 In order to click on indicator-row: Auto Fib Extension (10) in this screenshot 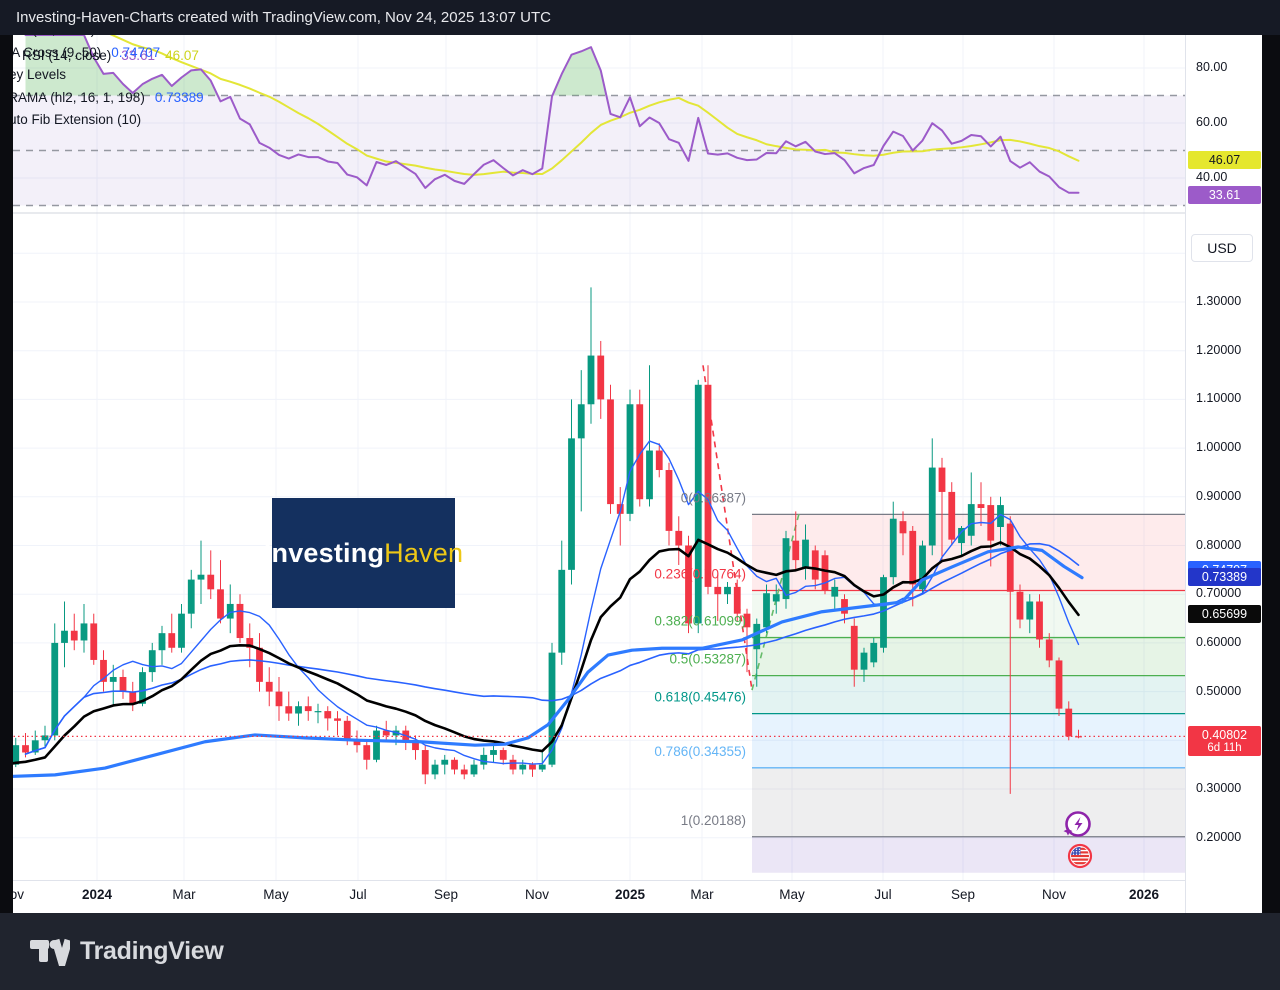, I will do `click(70, 119)`.